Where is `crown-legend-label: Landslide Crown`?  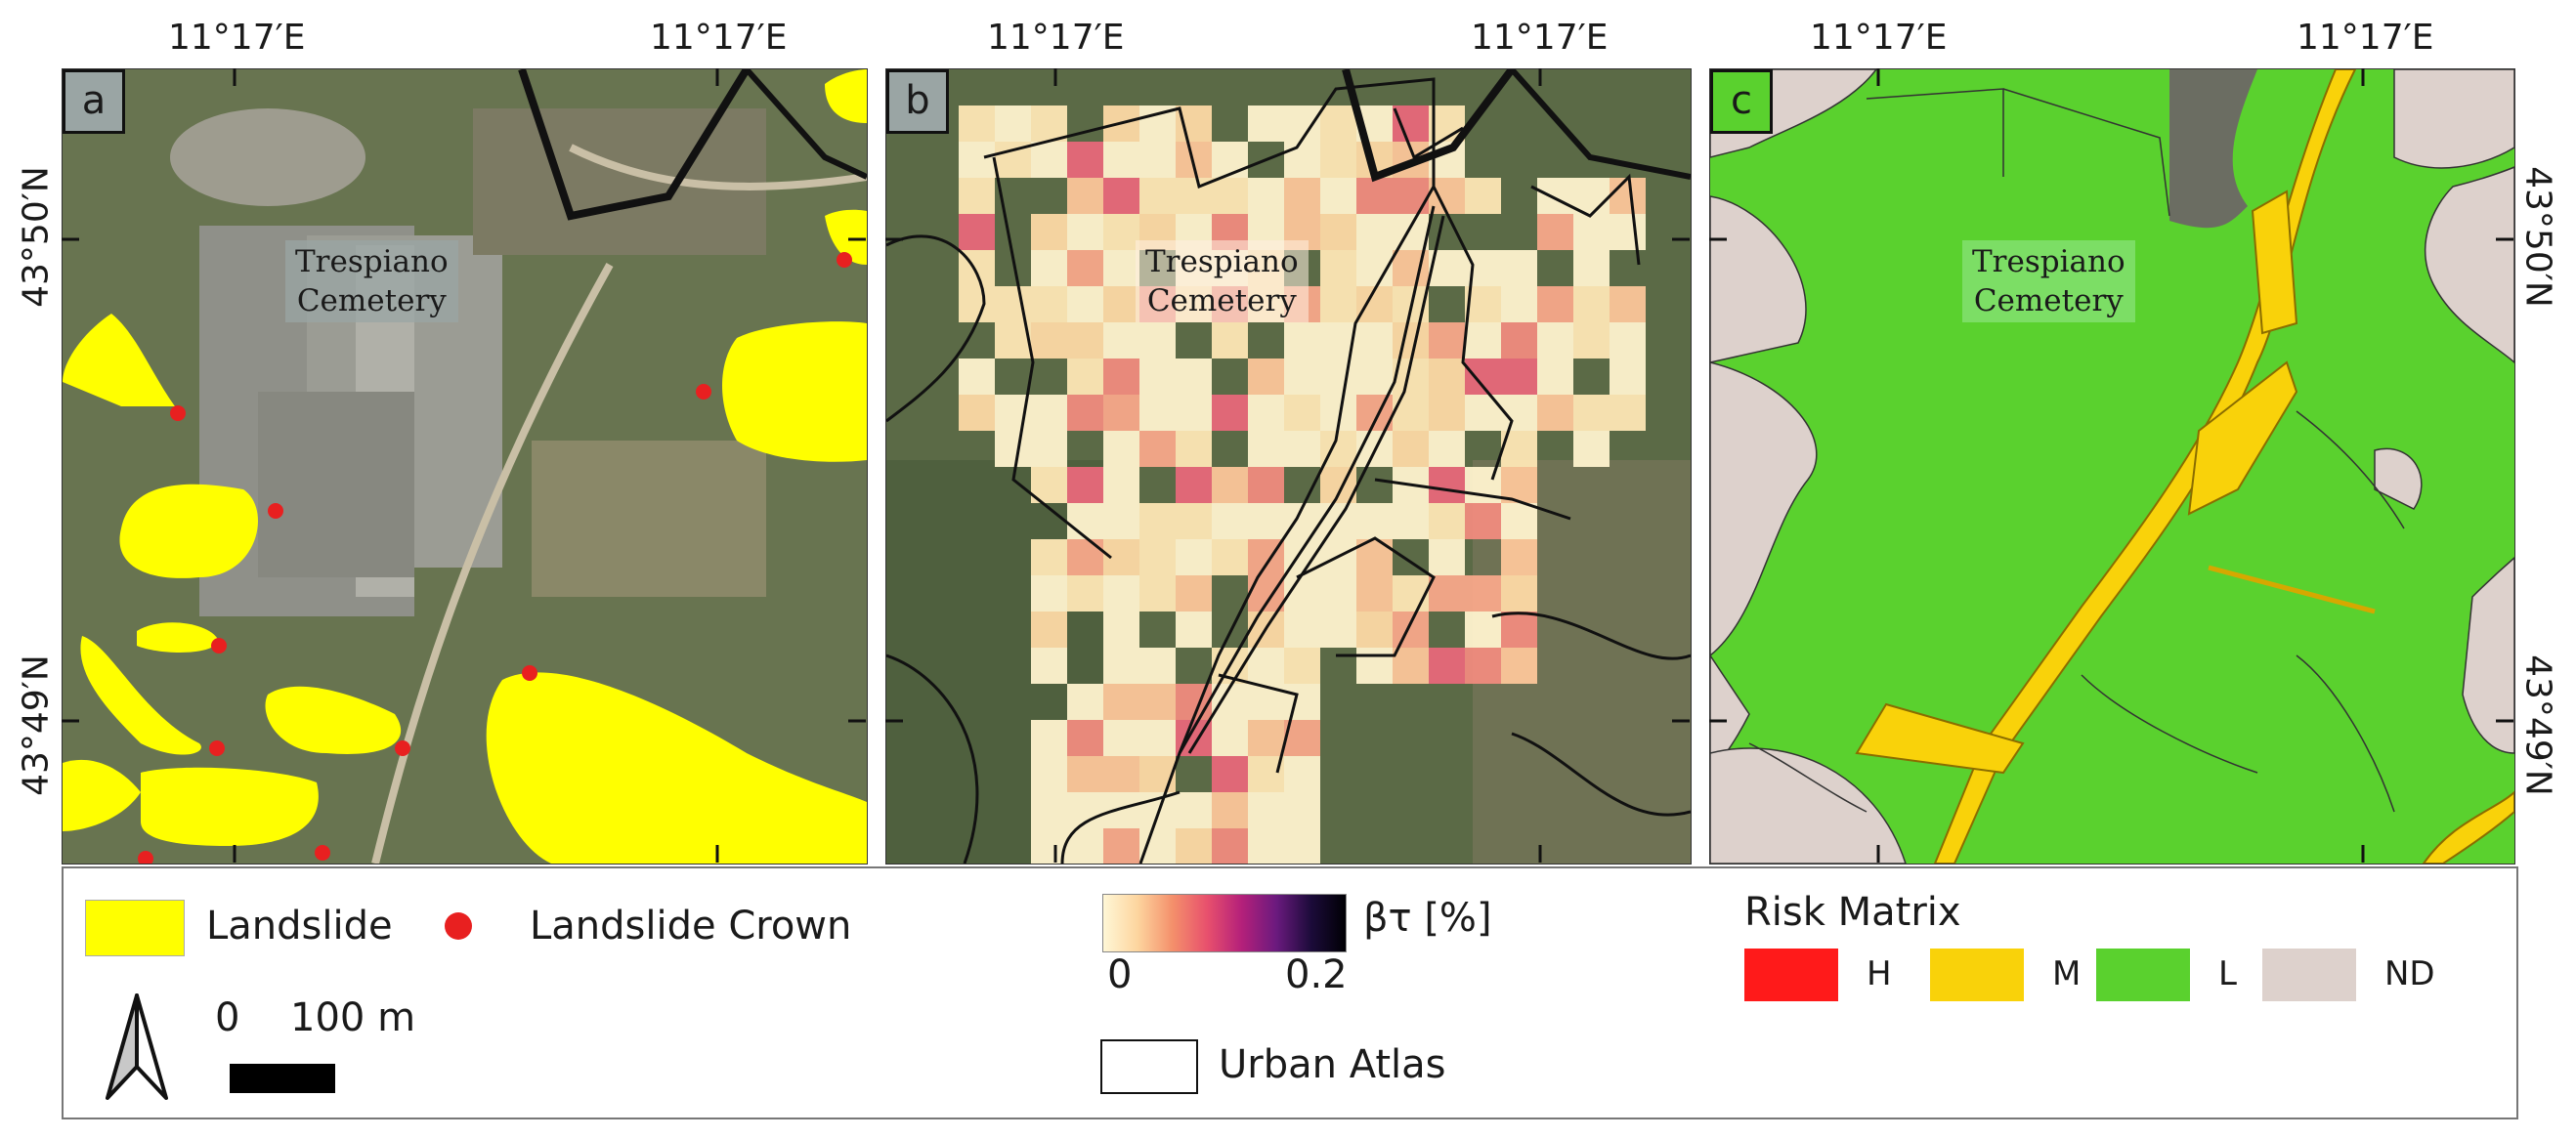
crown-legend-label: Landslide Crown is located at coordinates (691, 927).